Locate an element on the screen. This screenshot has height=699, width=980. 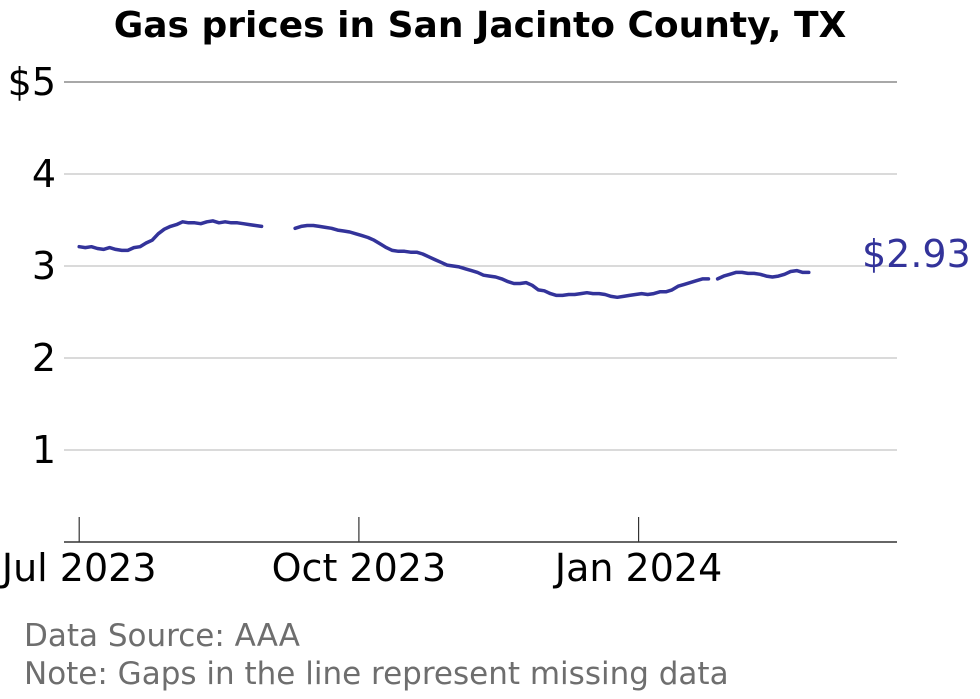
price-line is located at coordinates (444, 259).